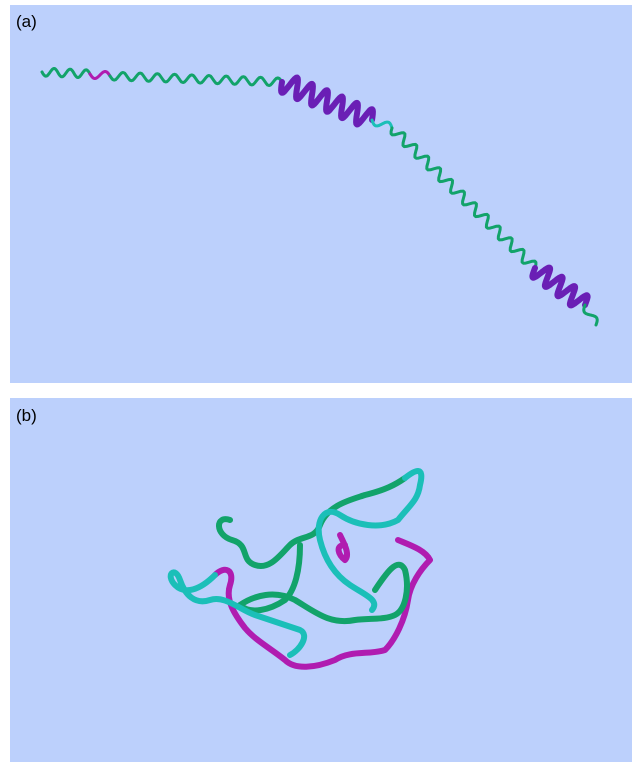 The image size is (641, 769). What do you see at coordinates (26, 415) in the screenshot?
I see `panel-label: (b)` at bounding box center [26, 415].